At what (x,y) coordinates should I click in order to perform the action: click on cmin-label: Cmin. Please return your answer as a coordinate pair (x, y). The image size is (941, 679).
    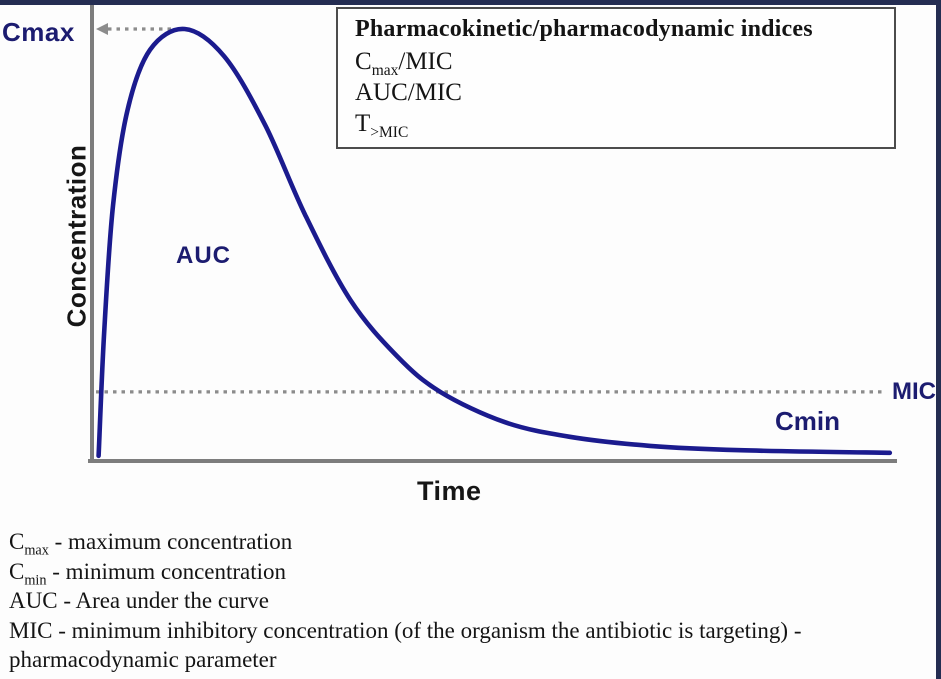
    Looking at the image, I should click on (807, 421).